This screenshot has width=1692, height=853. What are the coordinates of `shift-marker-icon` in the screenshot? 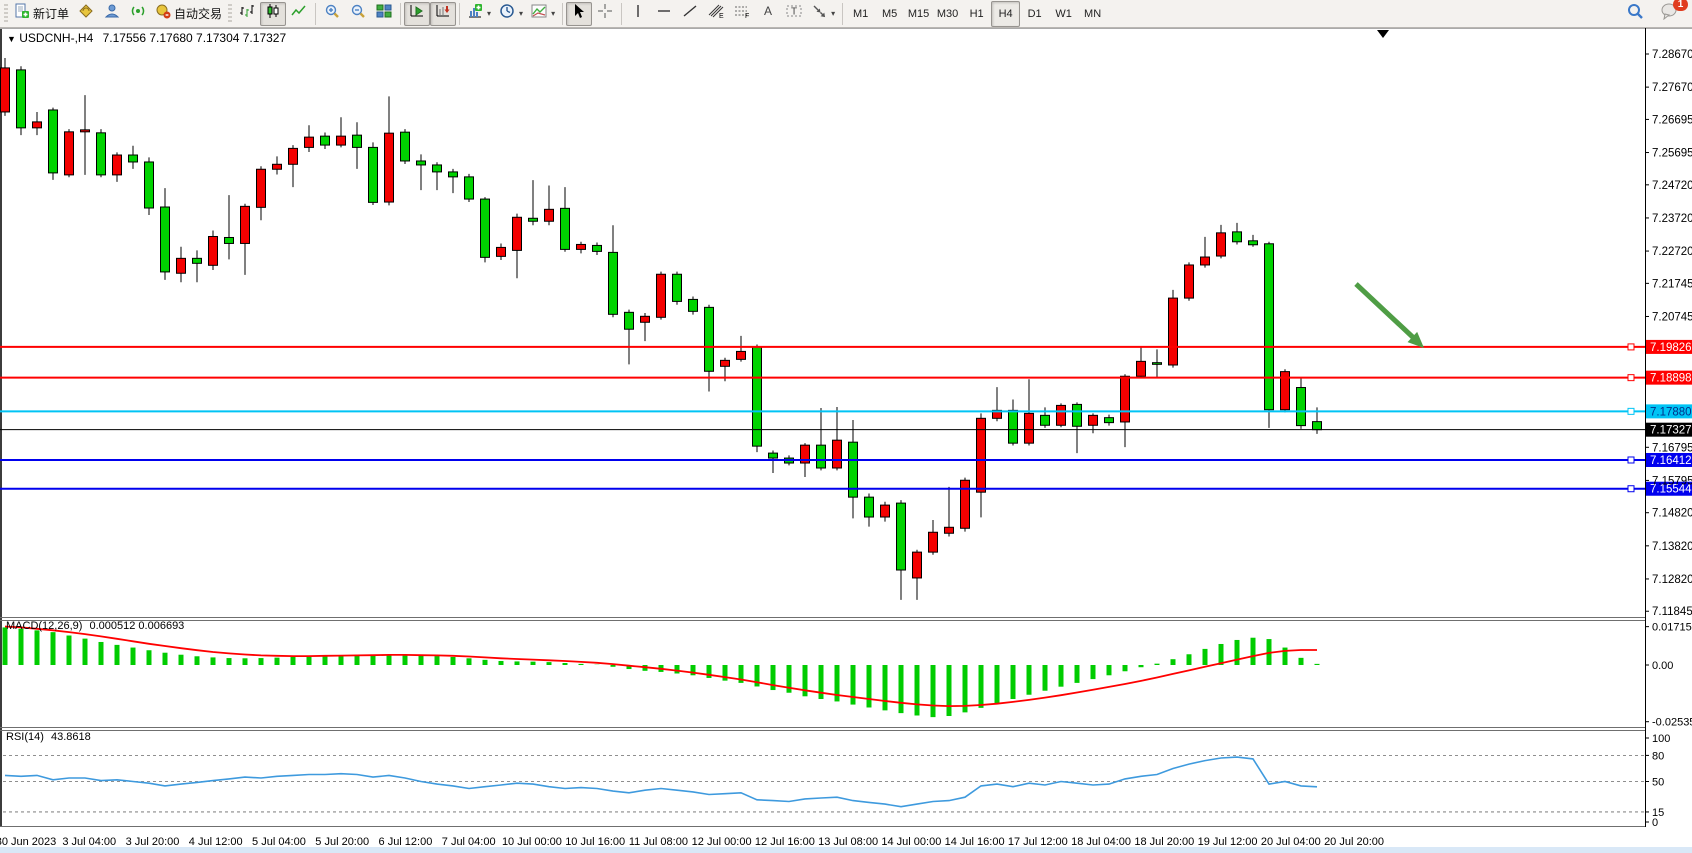 It's located at (1383, 34).